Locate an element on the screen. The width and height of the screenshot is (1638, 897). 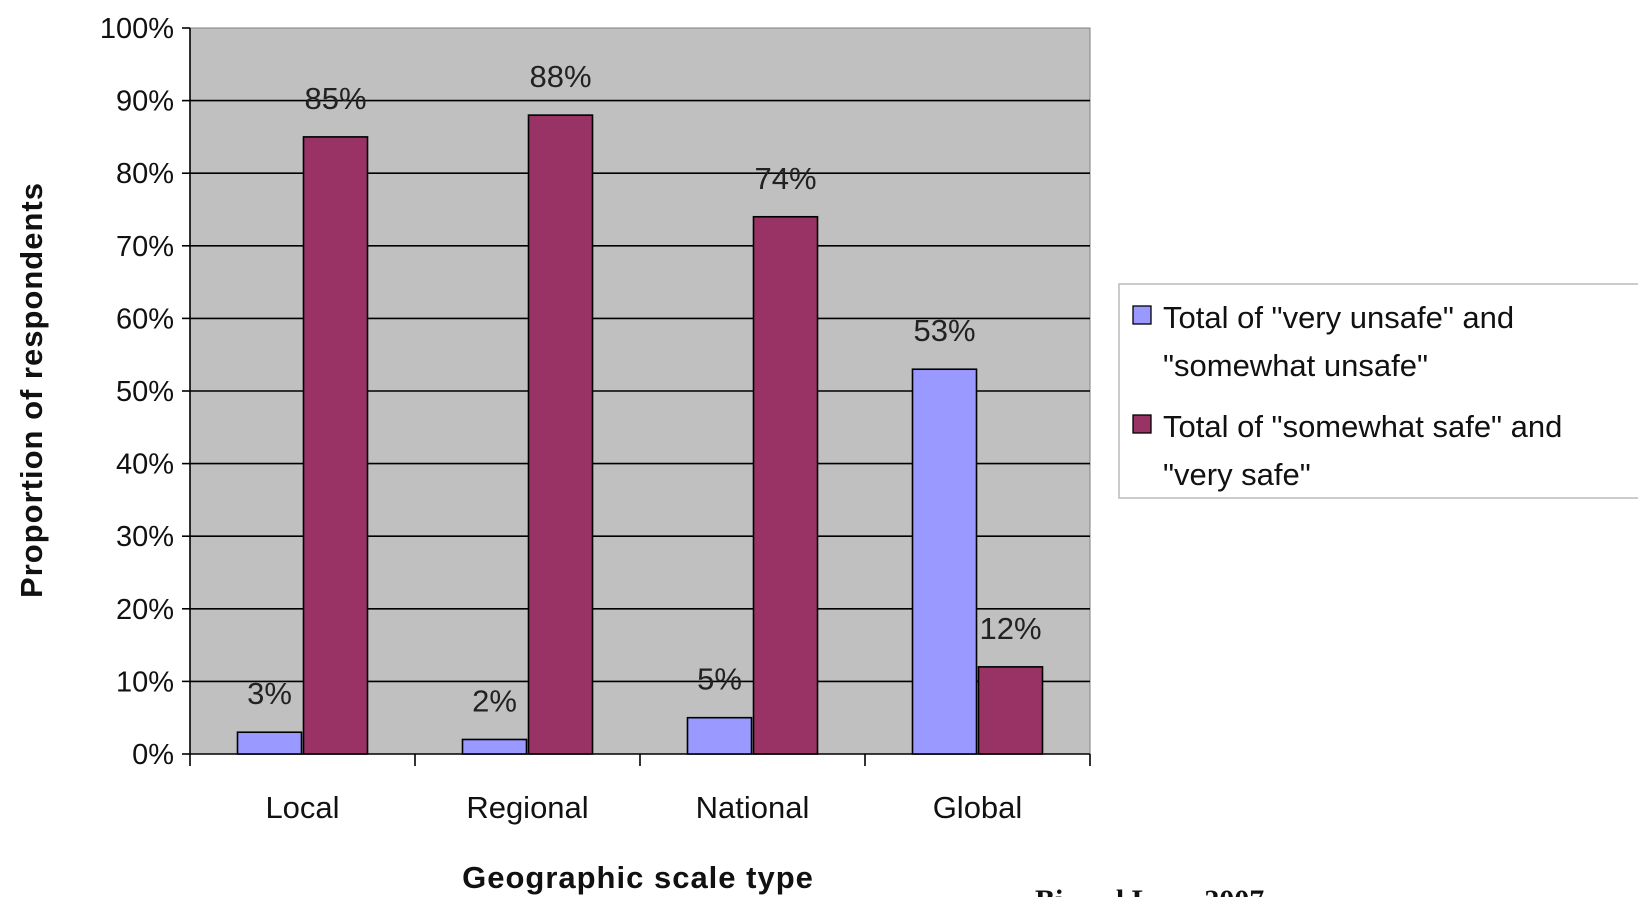
data-label: 2% is located at coordinates (494, 700).